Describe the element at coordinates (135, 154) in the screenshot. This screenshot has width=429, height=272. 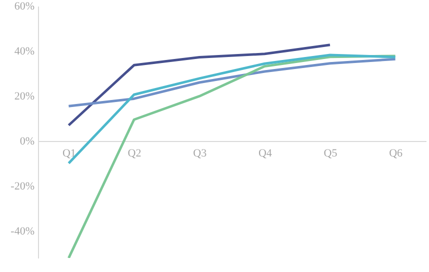
I see `x-tick-label: Q2` at that location.